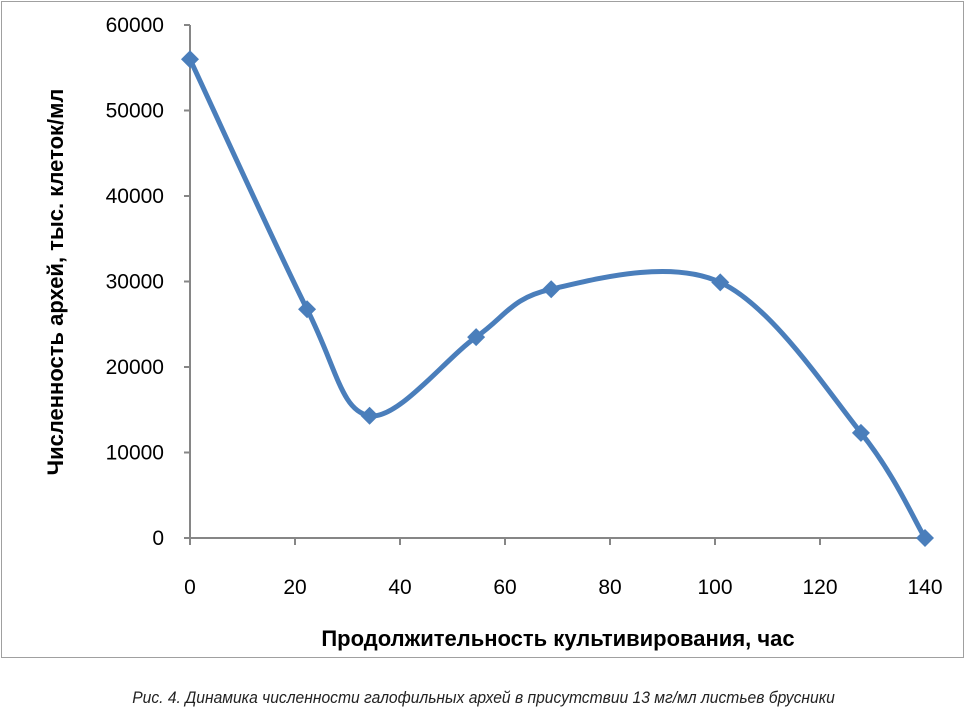 The height and width of the screenshot is (719, 967). Describe the element at coordinates (135, 196) in the screenshot. I see `y-tick-label: 40000` at that location.